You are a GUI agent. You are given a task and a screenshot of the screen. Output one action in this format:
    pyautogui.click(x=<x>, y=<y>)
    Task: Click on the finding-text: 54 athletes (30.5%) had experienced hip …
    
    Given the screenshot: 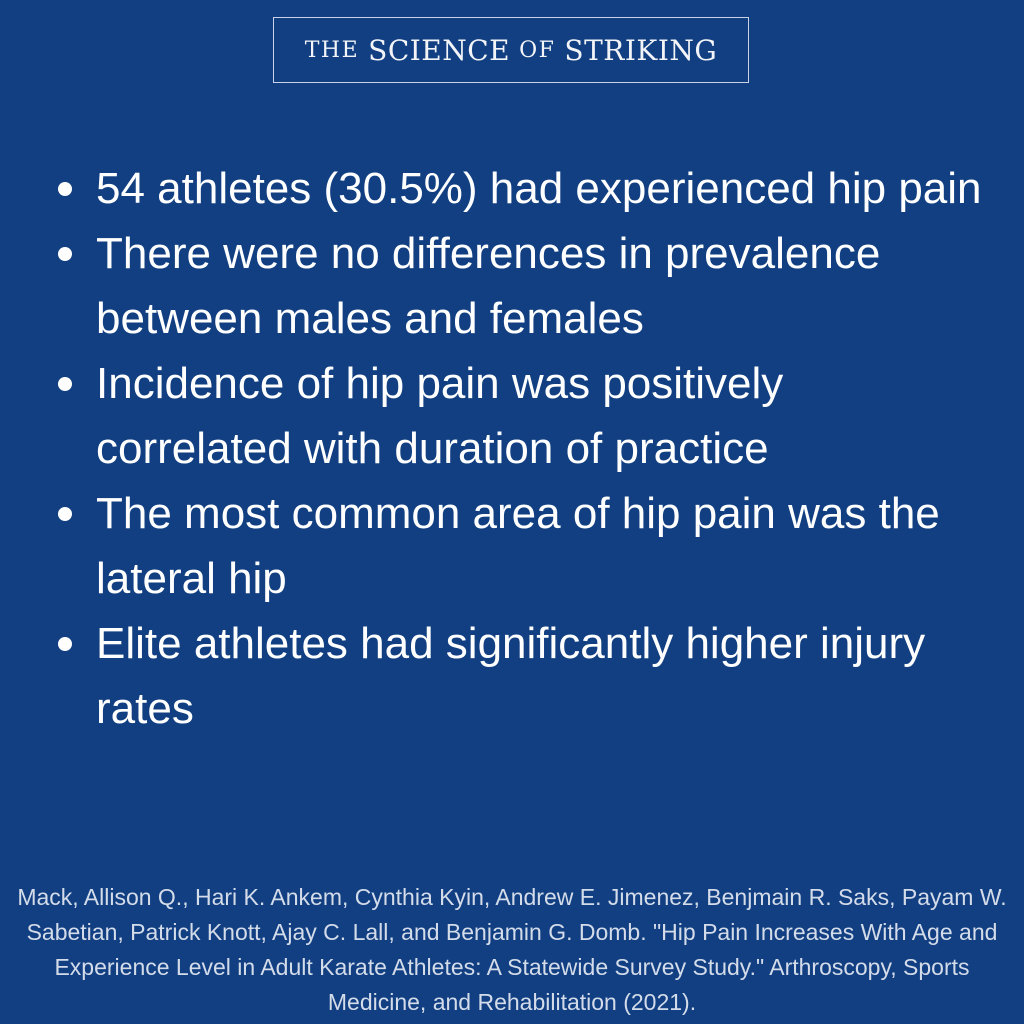 What is the action you would take?
    pyautogui.click(x=539, y=188)
    